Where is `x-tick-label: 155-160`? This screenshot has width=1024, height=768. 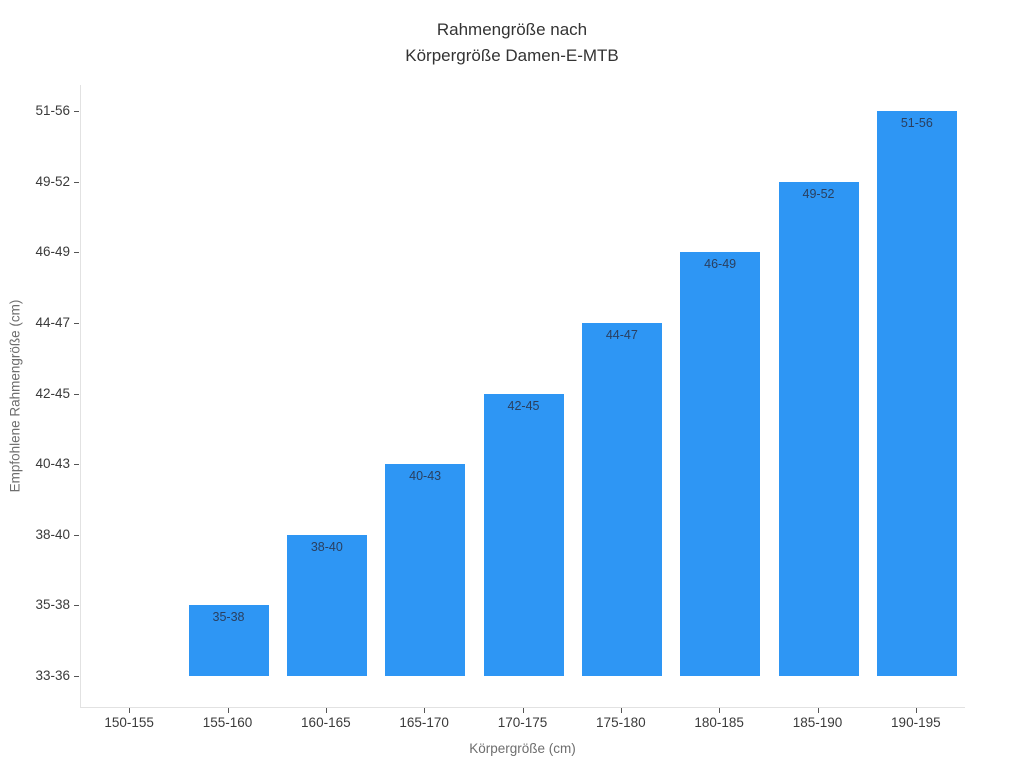 x-tick-label: 155-160 is located at coordinates (227, 722).